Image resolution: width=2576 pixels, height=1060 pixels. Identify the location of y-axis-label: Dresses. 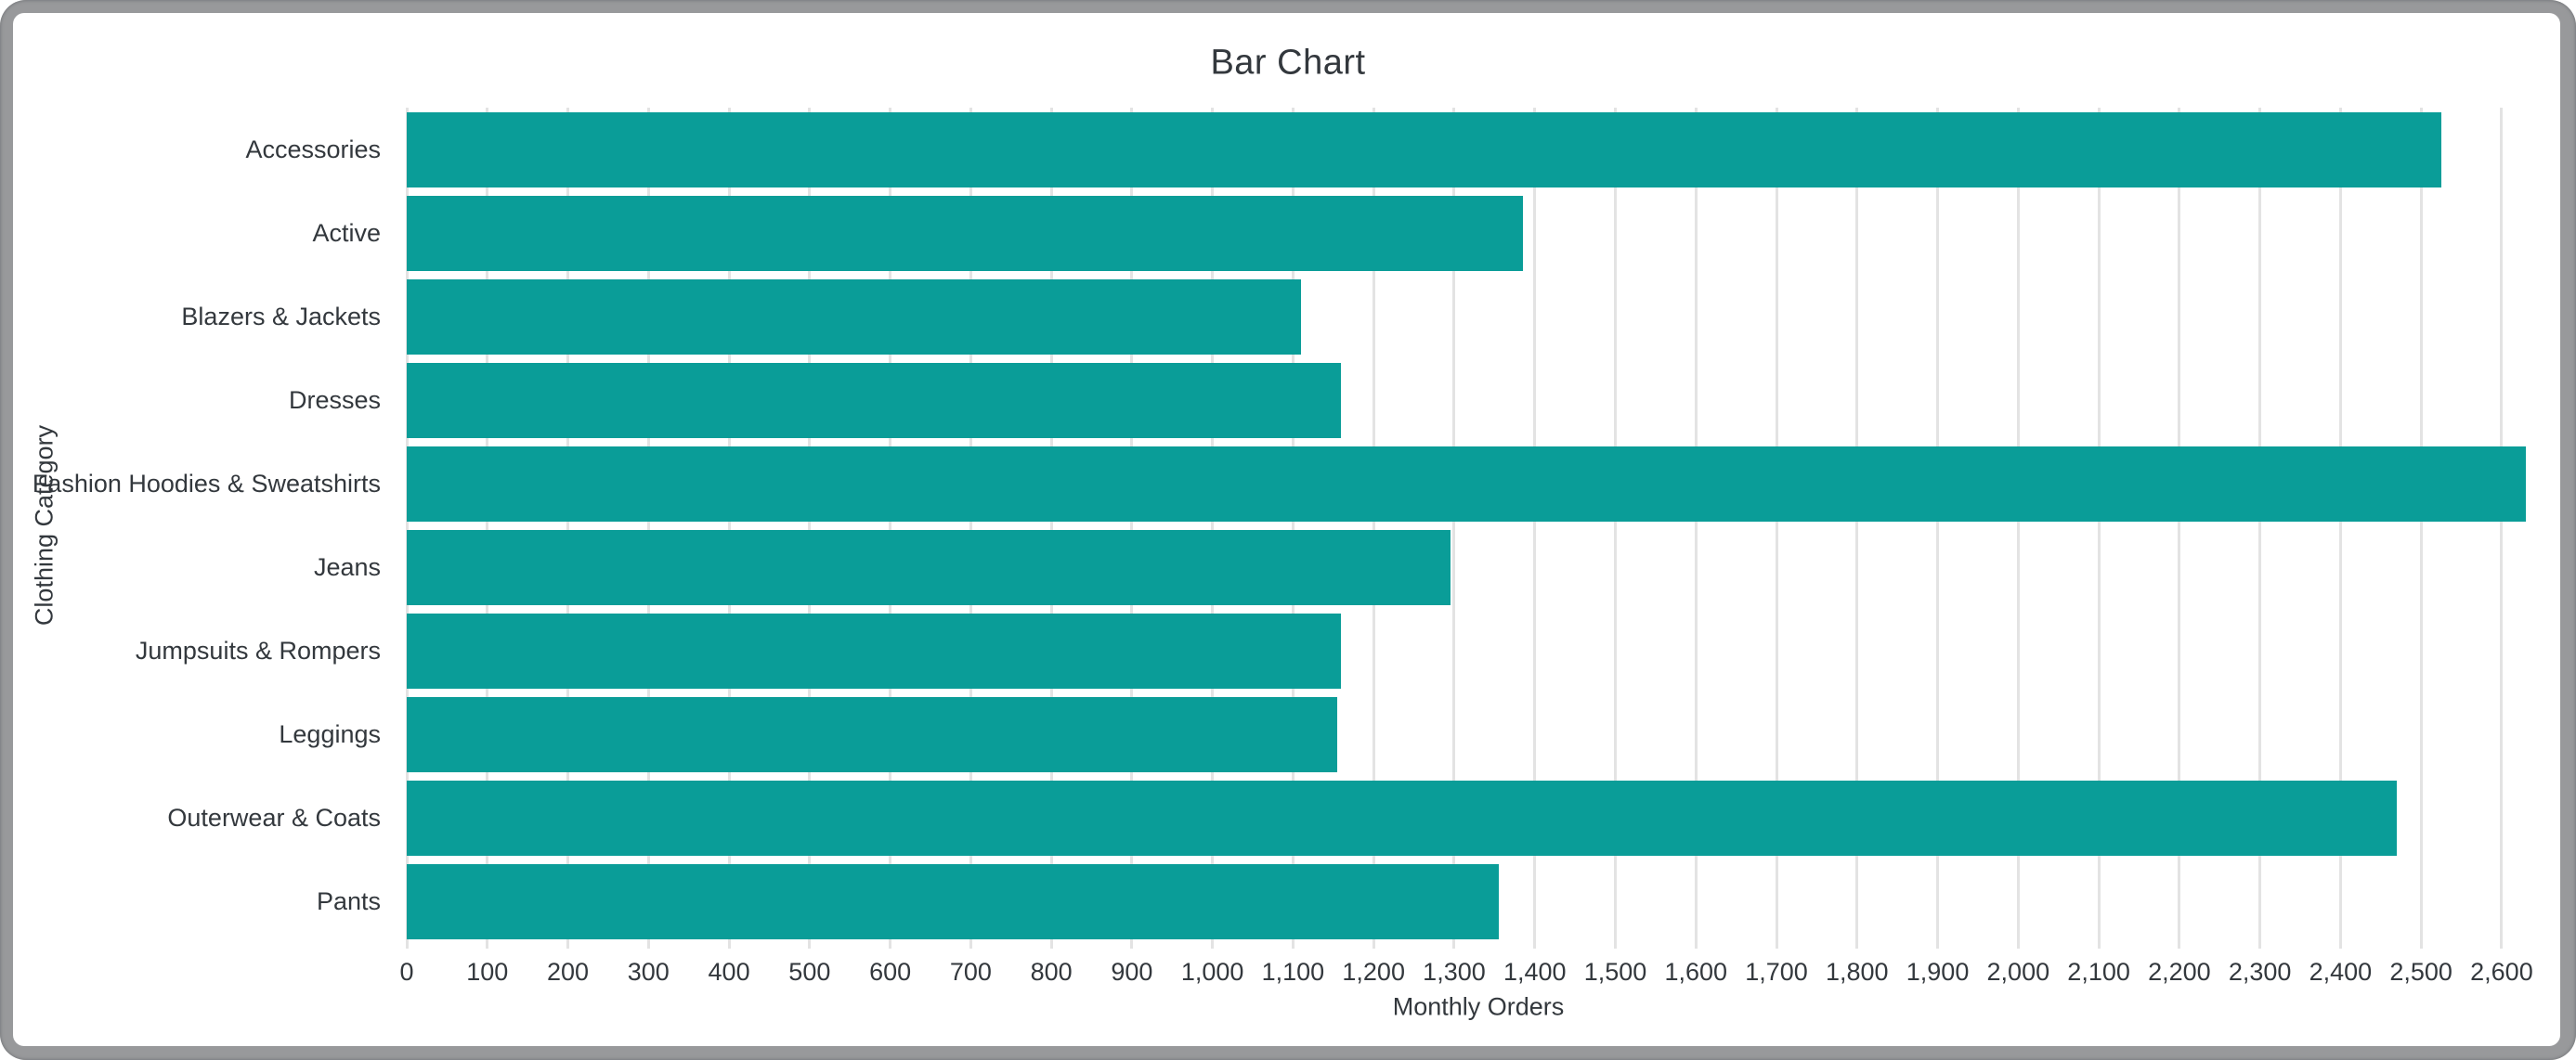
(334, 400).